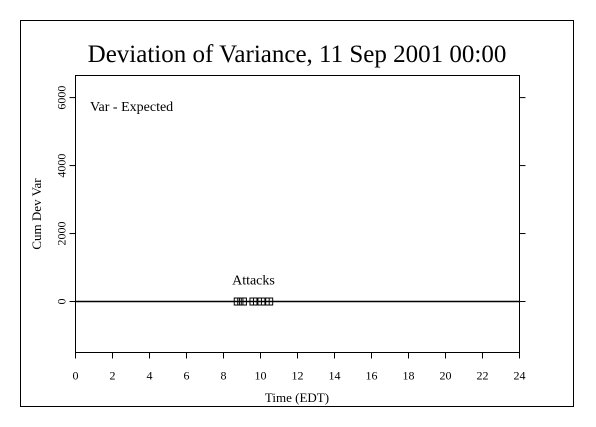 The height and width of the screenshot is (427, 596). What do you see at coordinates (409, 376) in the screenshot?
I see `x-tick-label: 18` at bounding box center [409, 376].